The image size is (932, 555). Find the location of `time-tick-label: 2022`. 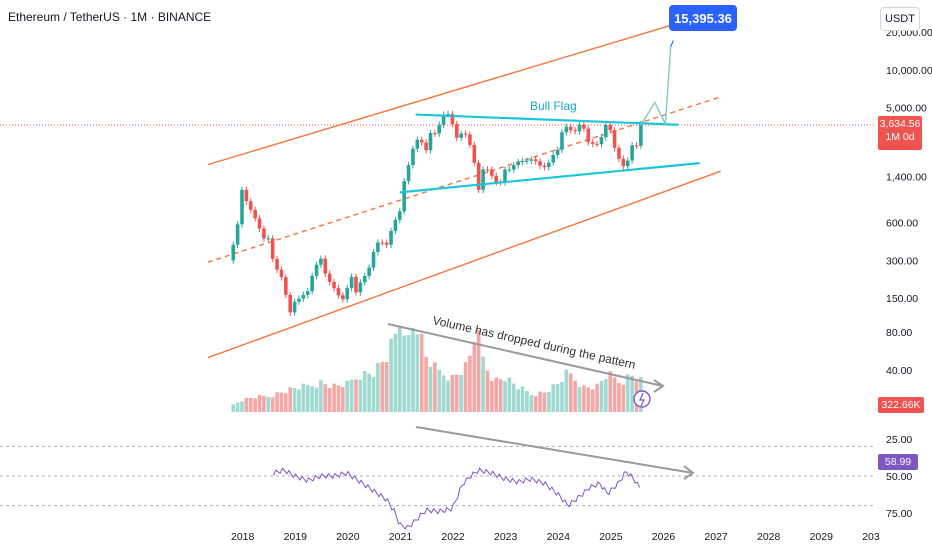

time-tick-label: 2022 is located at coordinates (453, 537).